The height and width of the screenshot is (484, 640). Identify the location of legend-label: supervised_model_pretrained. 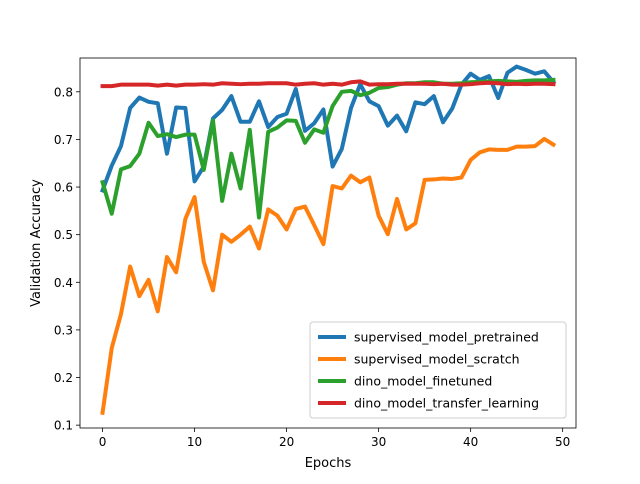
(446, 337).